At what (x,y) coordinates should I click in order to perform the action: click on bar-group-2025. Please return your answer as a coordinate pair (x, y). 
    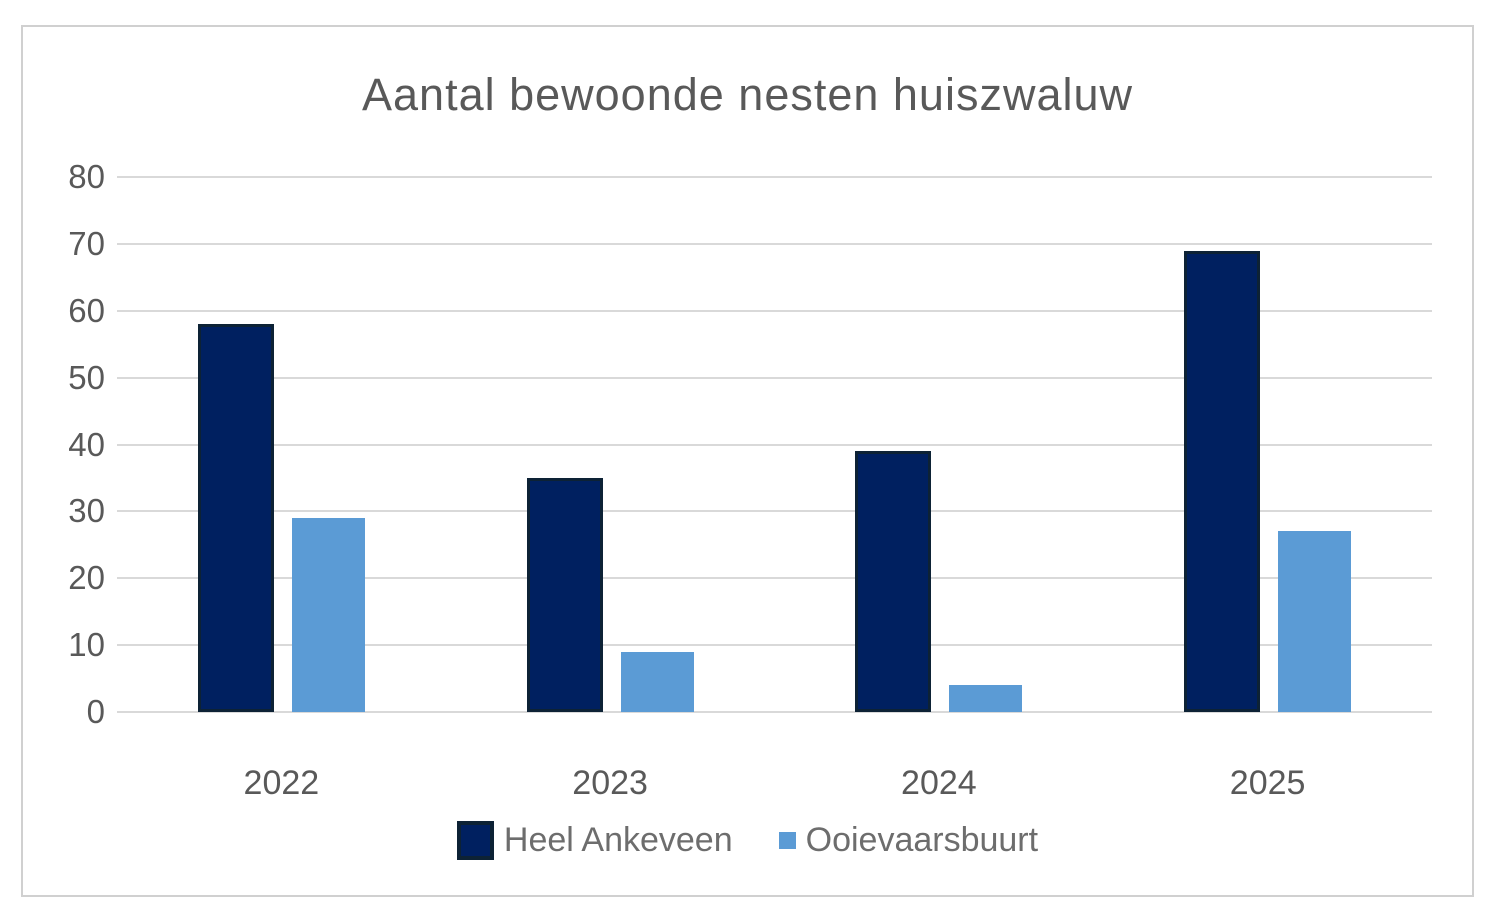
    Looking at the image, I should click on (1267, 444).